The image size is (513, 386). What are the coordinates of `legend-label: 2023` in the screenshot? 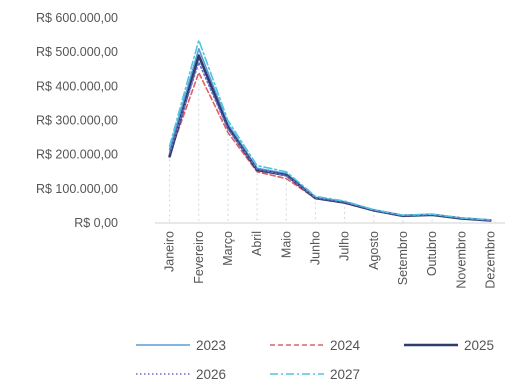 It's located at (211, 345).